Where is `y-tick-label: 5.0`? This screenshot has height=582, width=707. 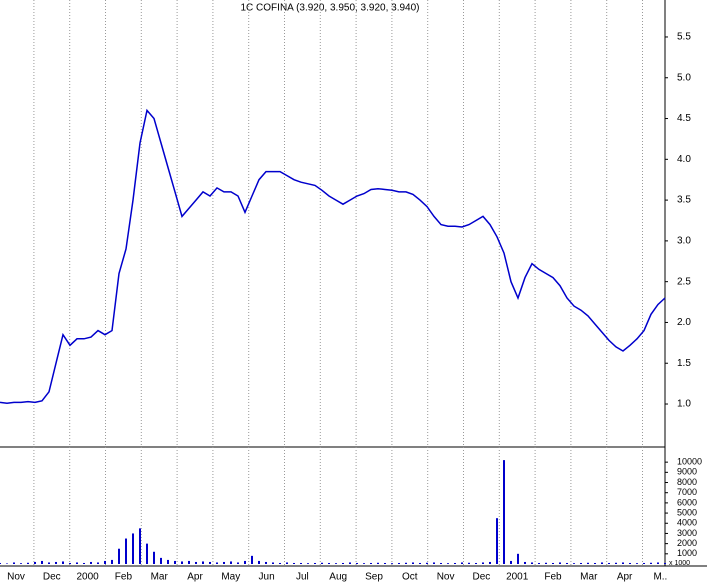 y-tick-label: 5.0 is located at coordinates (684, 77).